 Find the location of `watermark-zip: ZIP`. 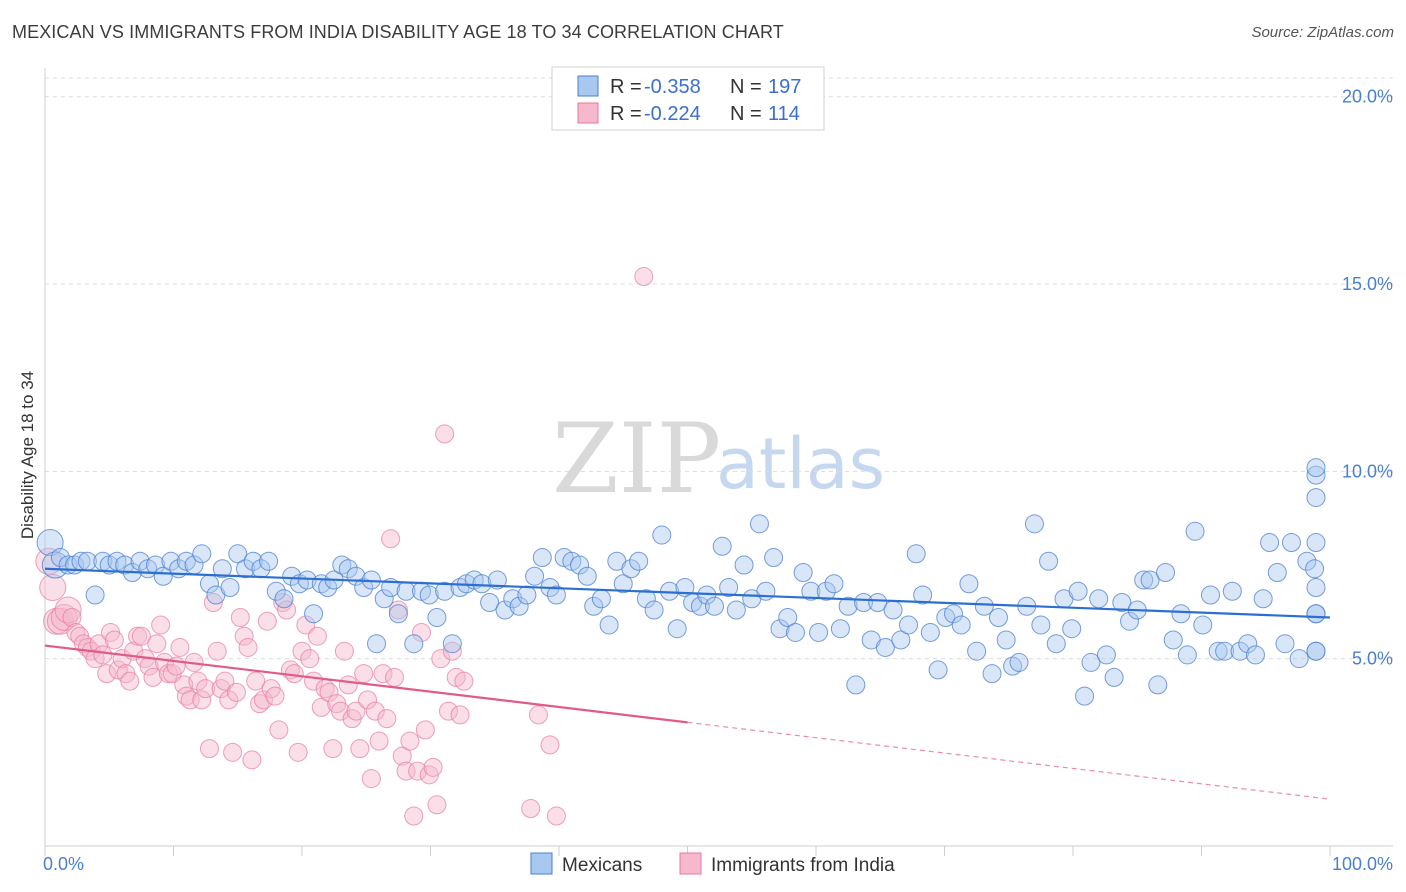

watermark-zip: ZIP is located at coordinates (636, 459).